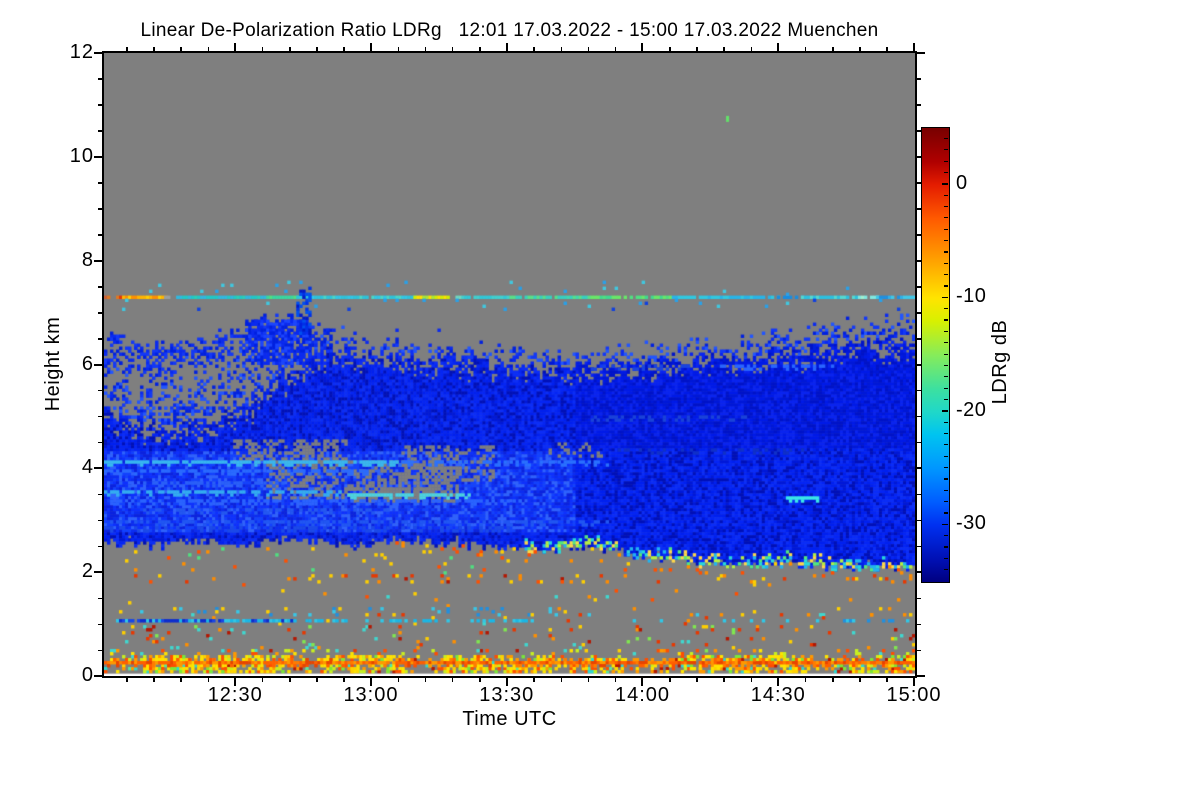 The height and width of the screenshot is (800, 1200). I want to click on colorbar-title: LDRg dB, so click(1000, 362).